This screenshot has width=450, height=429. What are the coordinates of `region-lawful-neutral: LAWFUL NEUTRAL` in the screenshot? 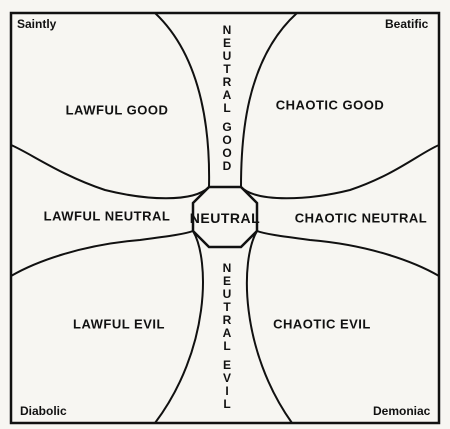 It's located at (107, 216).